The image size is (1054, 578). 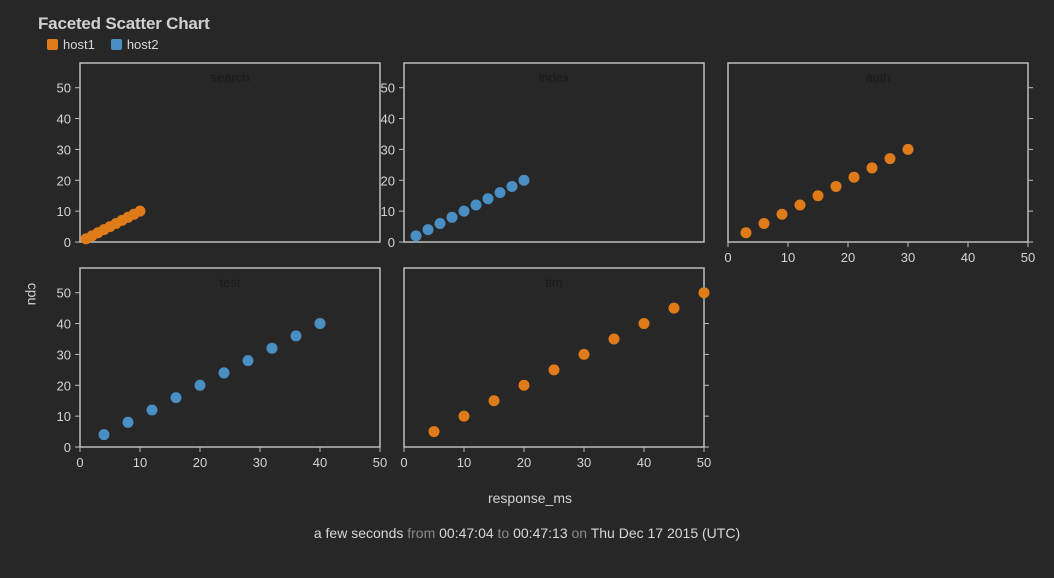 I want to click on facet-title-test: test, so click(x=230, y=282).